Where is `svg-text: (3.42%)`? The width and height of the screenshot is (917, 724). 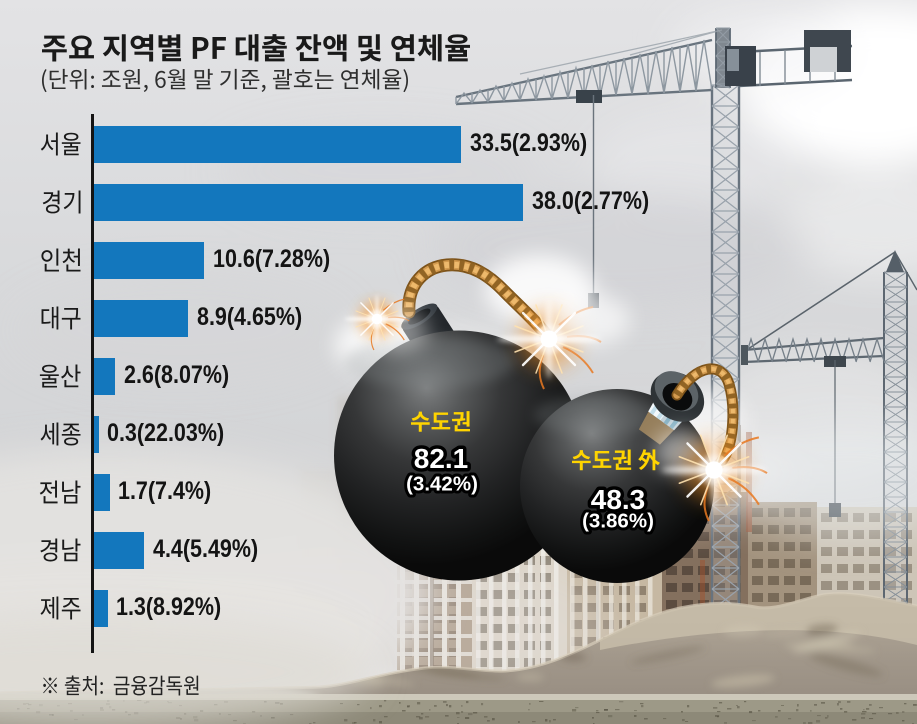 svg-text: (3.42%) is located at coordinates (442, 484).